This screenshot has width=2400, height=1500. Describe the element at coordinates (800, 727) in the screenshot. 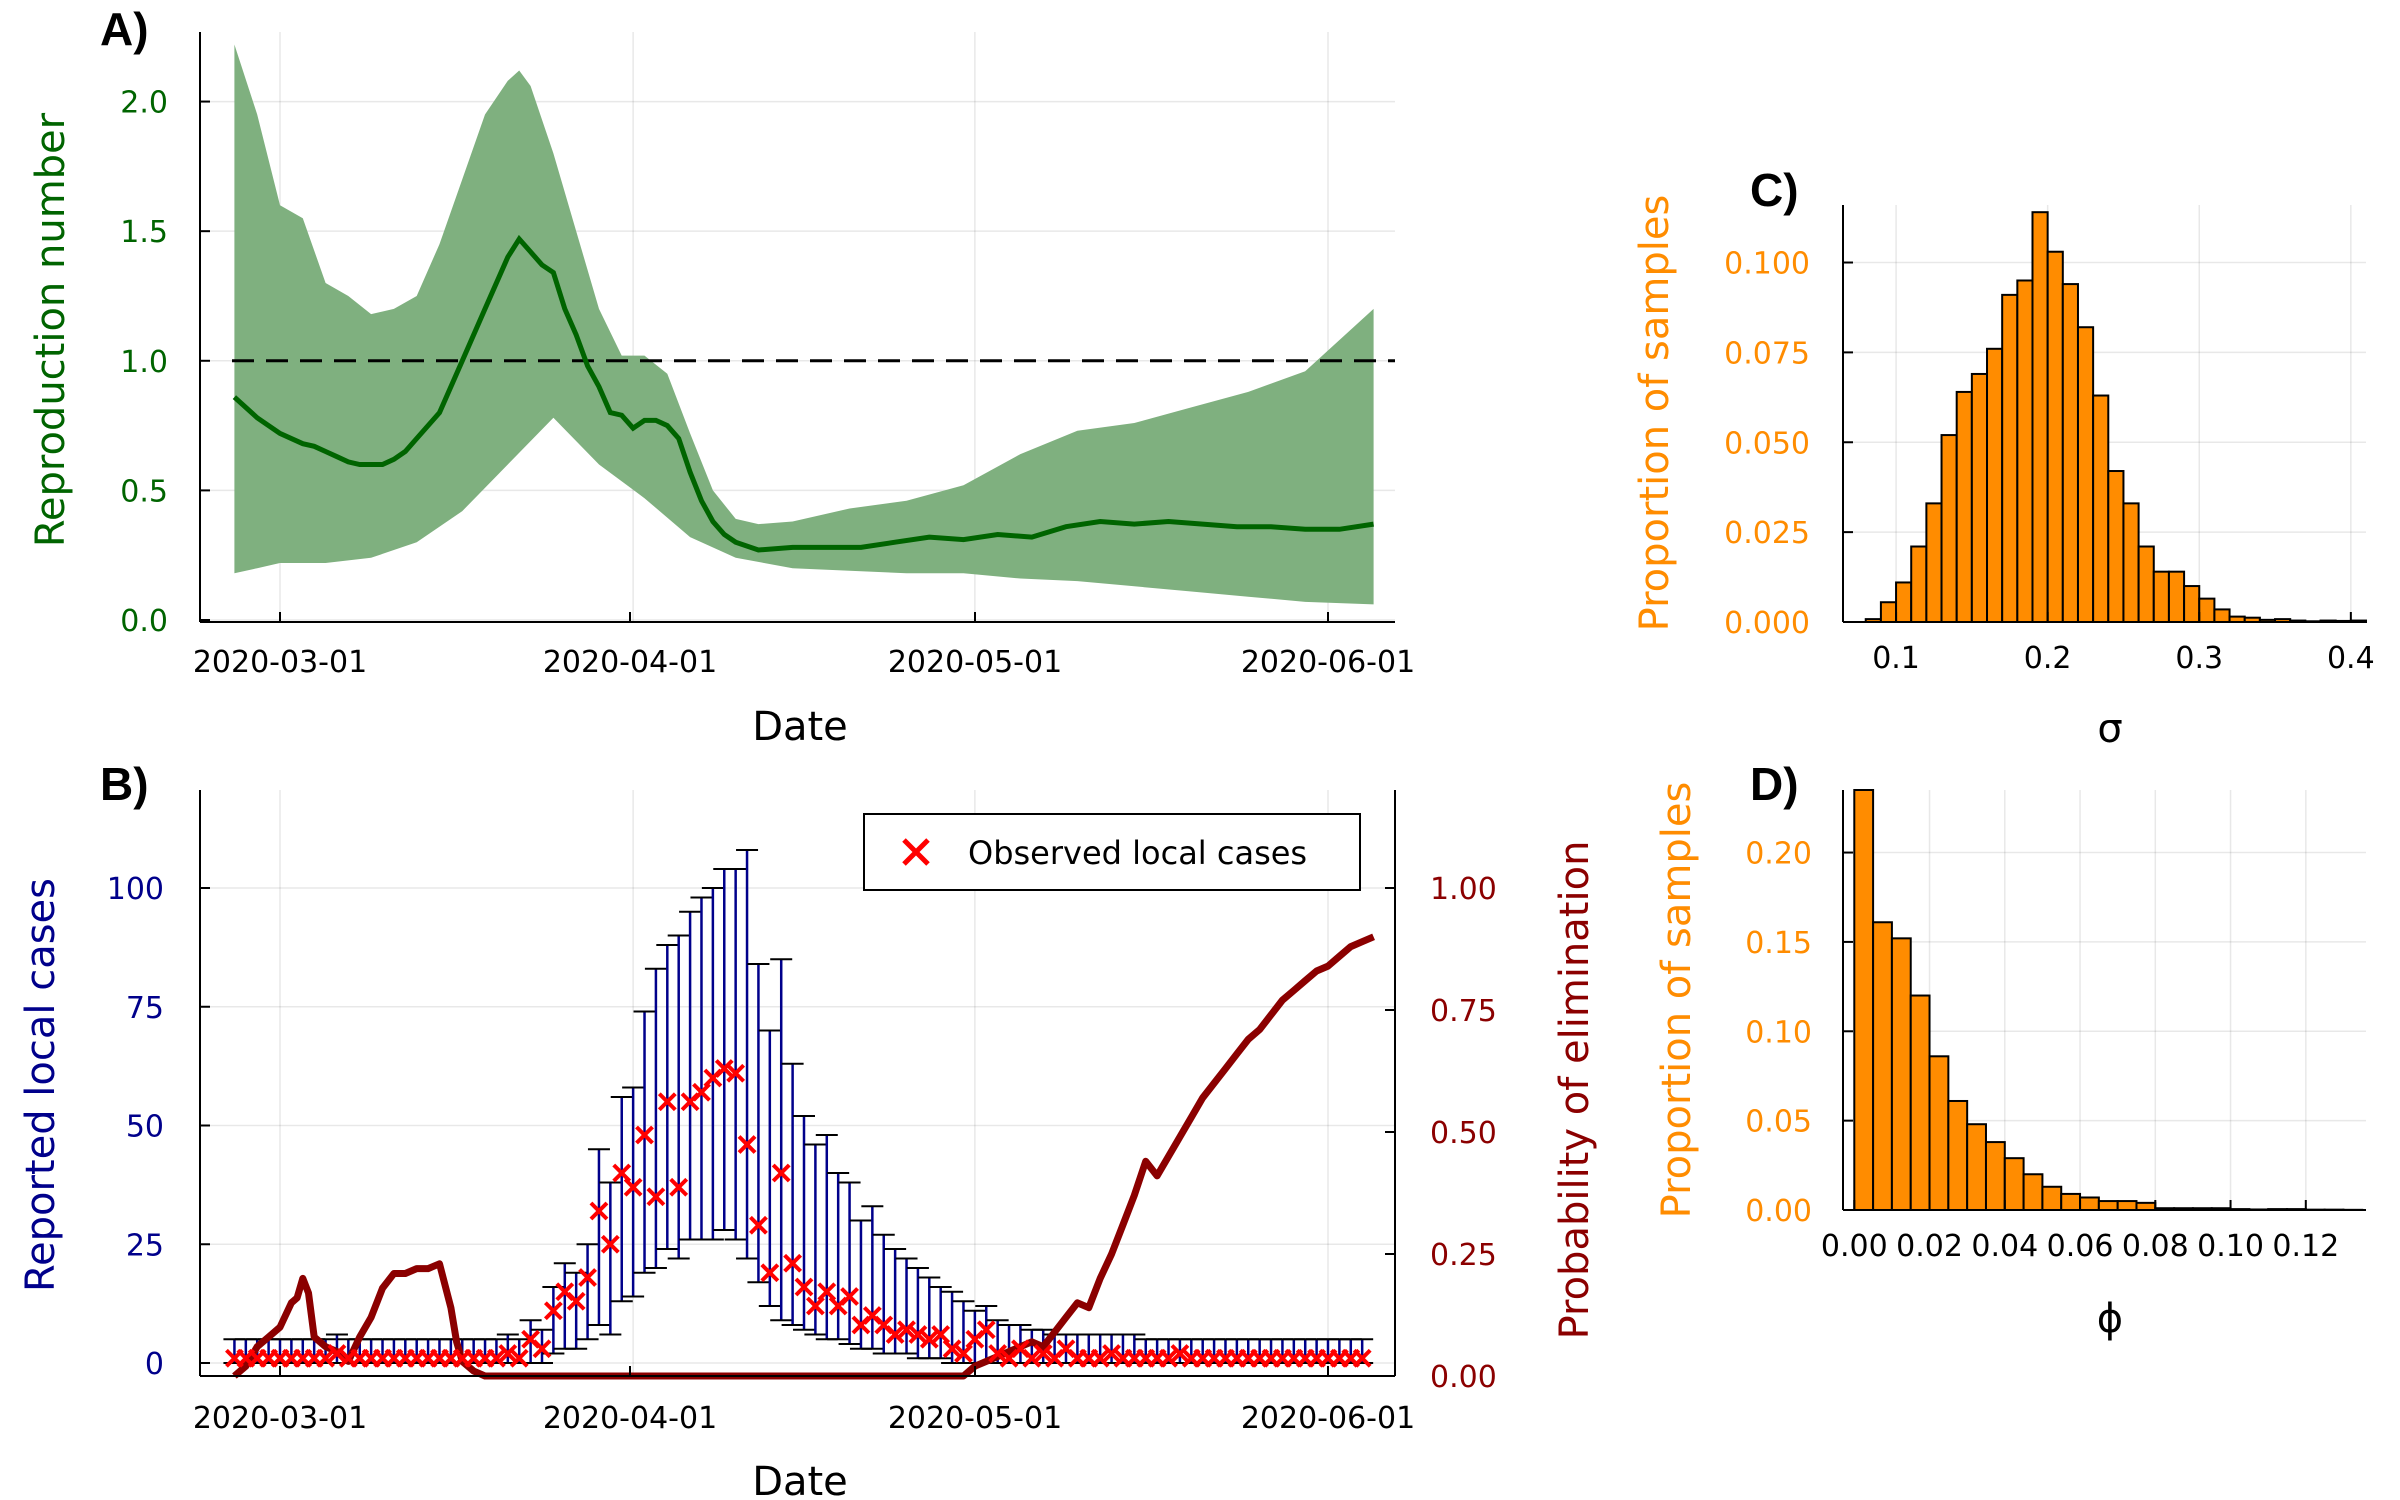

I see `panel-a-x-axis-label: Date` at that location.